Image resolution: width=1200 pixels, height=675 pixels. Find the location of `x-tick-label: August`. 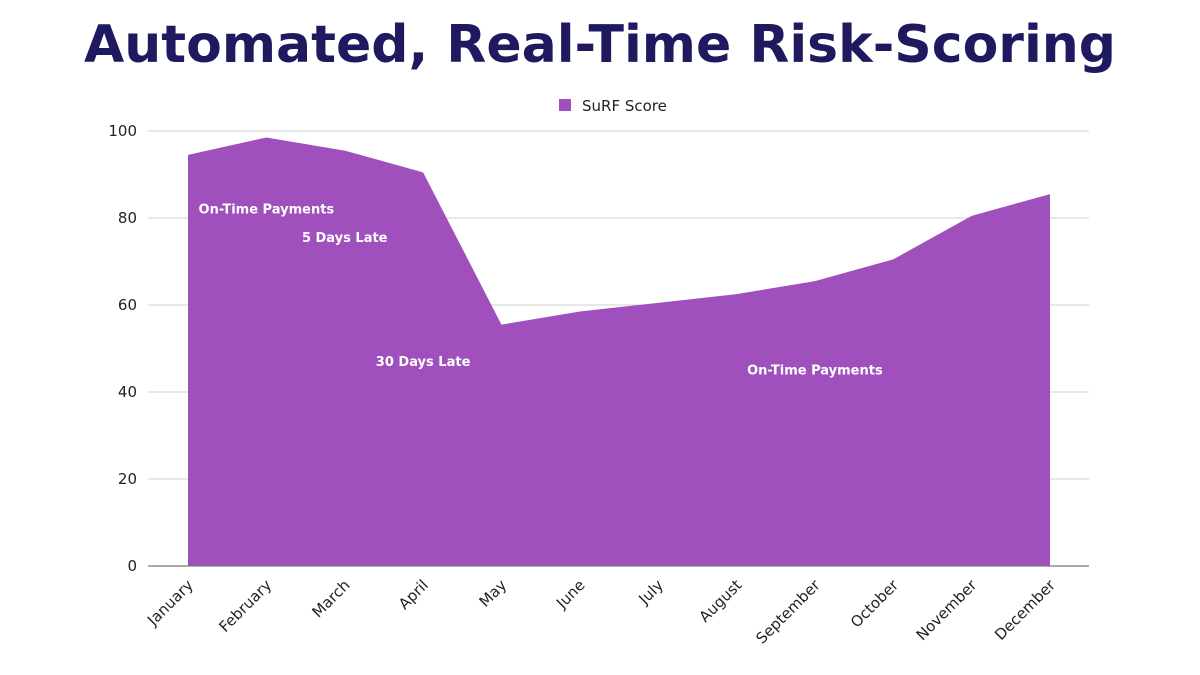

x-tick-label: August is located at coordinates (721, 601).